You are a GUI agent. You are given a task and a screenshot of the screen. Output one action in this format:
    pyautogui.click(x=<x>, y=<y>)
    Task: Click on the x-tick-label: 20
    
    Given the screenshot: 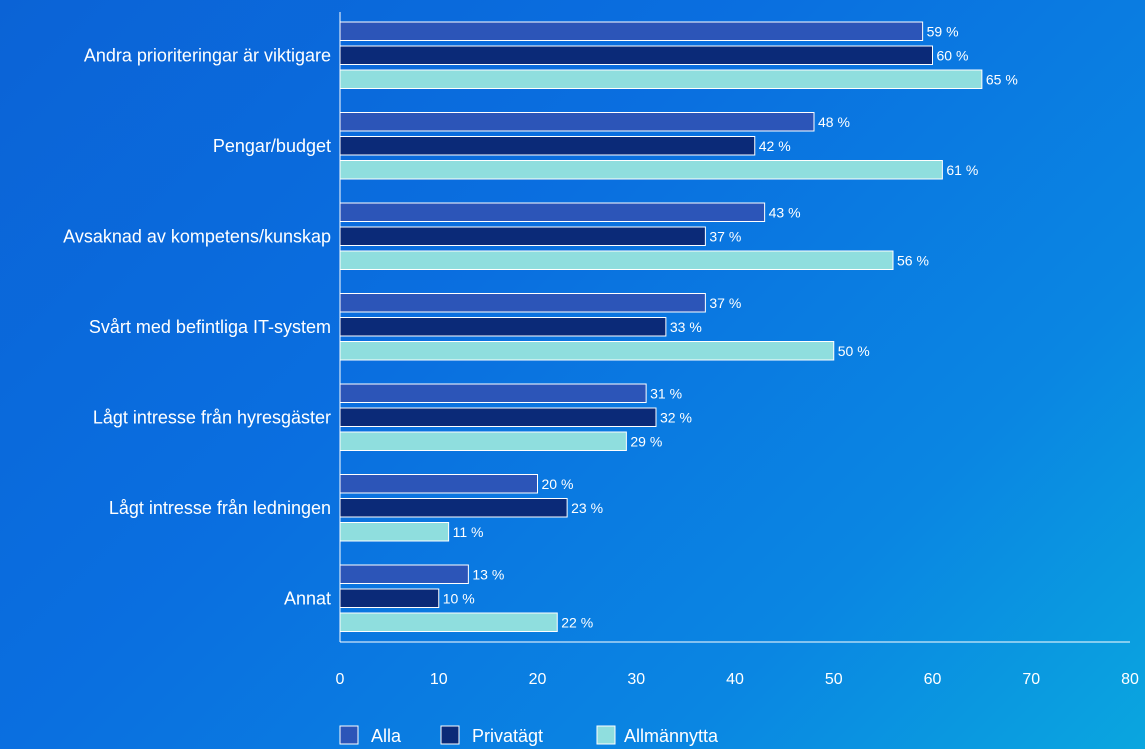 What is the action you would take?
    pyautogui.click(x=538, y=679)
    